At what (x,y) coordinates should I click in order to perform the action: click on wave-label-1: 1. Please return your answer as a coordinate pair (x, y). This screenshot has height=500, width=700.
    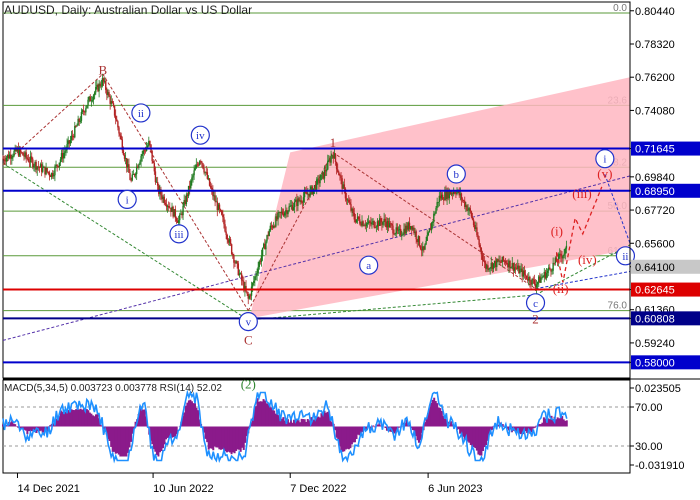
    Looking at the image, I should click on (333, 142).